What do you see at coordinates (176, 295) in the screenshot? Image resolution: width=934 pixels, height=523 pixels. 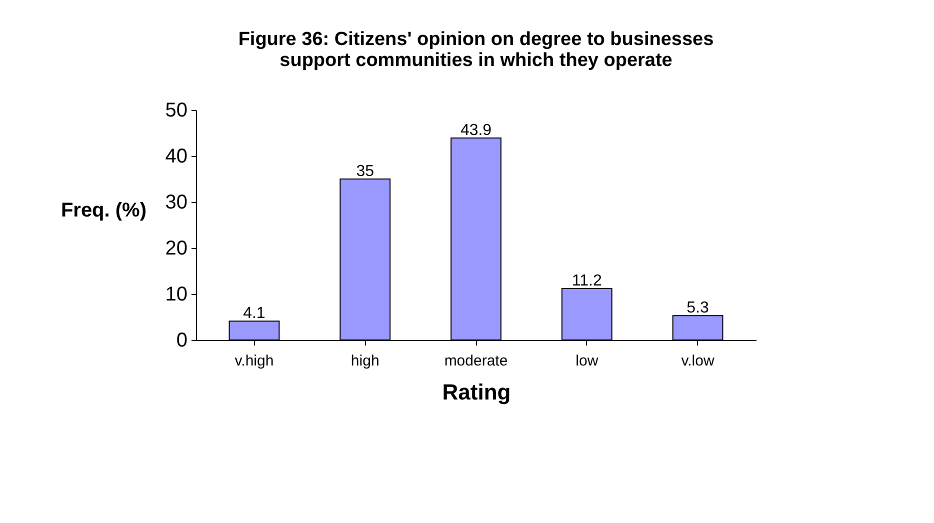 I see `y-tick-label: 10` at bounding box center [176, 295].